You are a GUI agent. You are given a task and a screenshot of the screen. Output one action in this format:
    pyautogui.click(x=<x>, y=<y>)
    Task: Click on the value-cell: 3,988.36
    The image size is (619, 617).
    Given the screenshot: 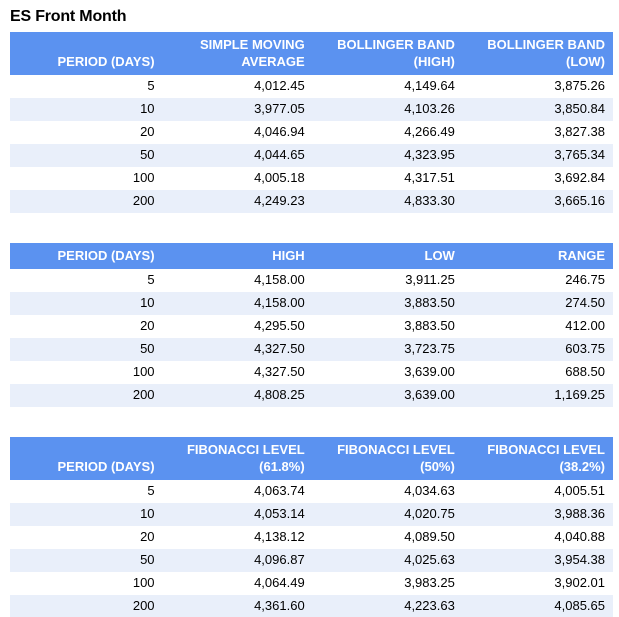 What is the action you would take?
    pyautogui.click(x=537, y=514)
    